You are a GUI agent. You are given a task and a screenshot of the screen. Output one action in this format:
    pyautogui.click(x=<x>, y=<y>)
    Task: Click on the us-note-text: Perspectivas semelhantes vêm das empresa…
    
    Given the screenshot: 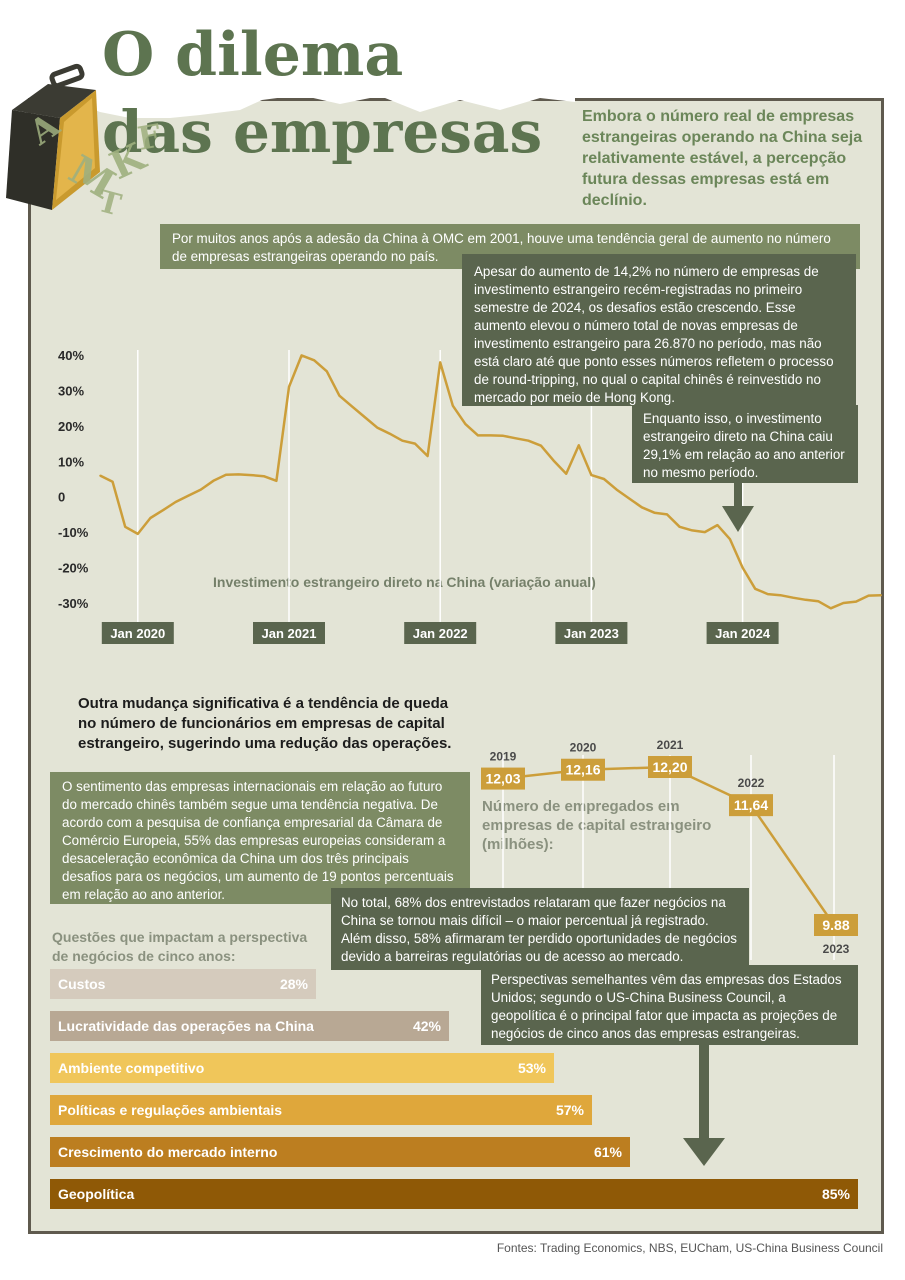 What is the action you would take?
    pyautogui.click(x=666, y=1006)
    